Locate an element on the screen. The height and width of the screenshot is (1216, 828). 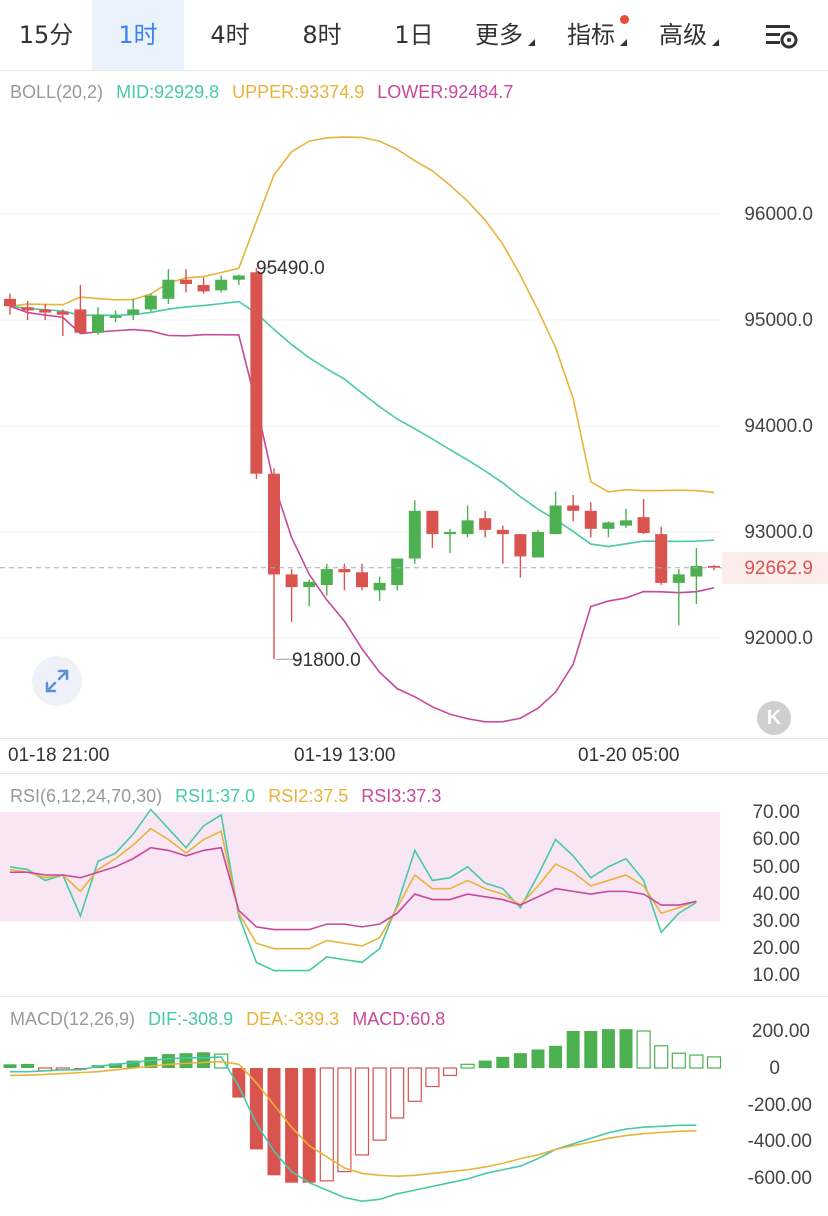
macd-label: MACD(12,26,9) is located at coordinates (73, 1019).